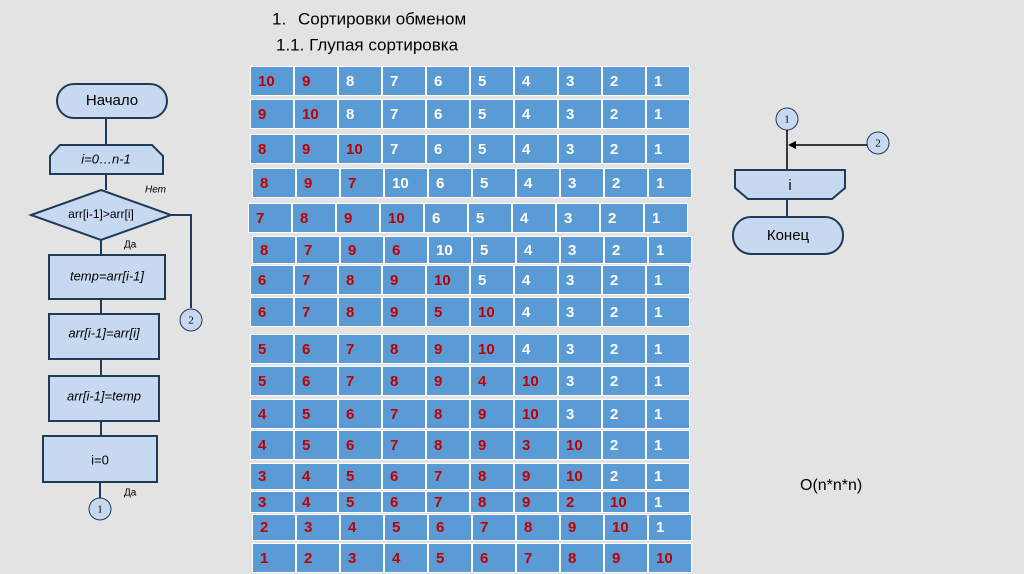 The width and height of the screenshot is (1024, 574). What do you see at coordinates (181, 261) in the screenshot?
I see `edge` at bounding box center [181, 261].